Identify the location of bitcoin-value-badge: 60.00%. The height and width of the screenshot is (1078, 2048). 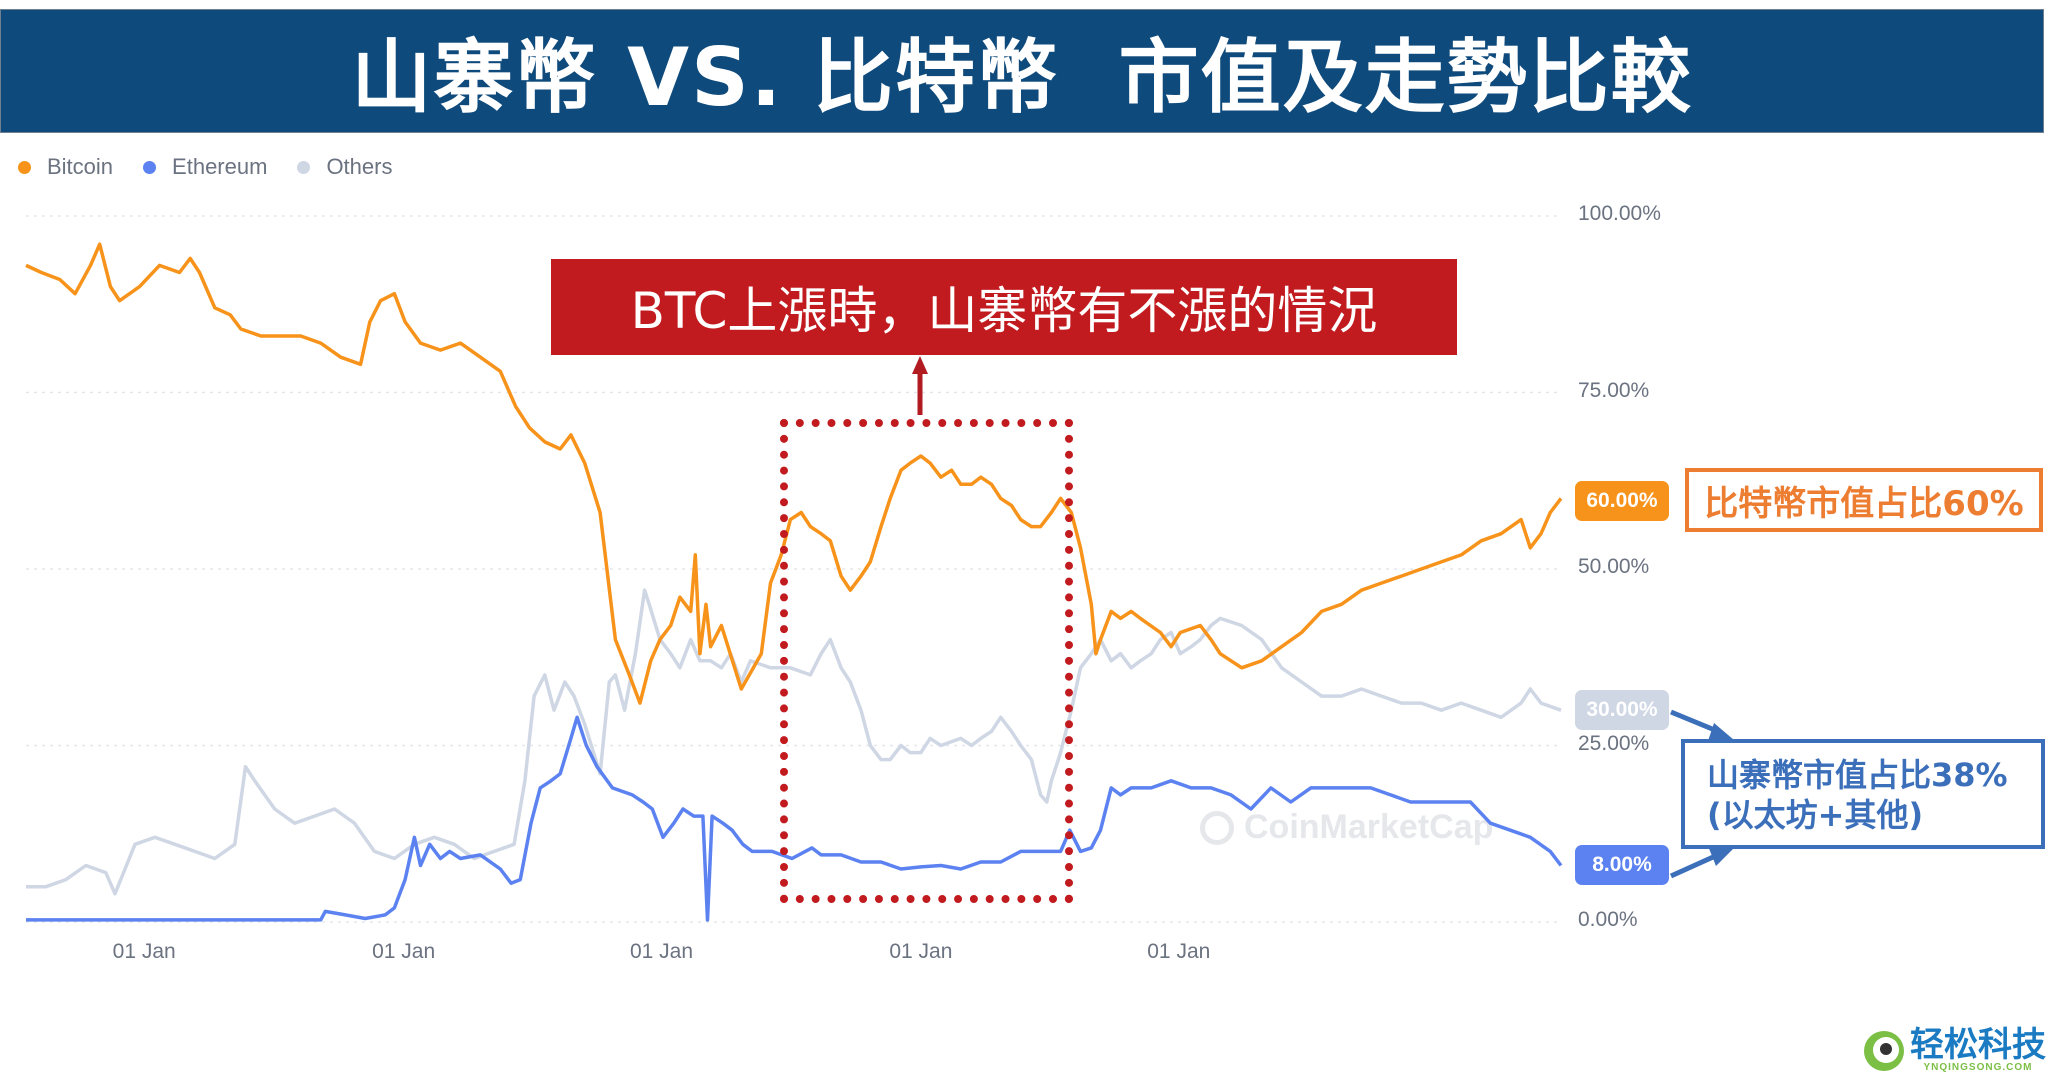
(1622, 501).